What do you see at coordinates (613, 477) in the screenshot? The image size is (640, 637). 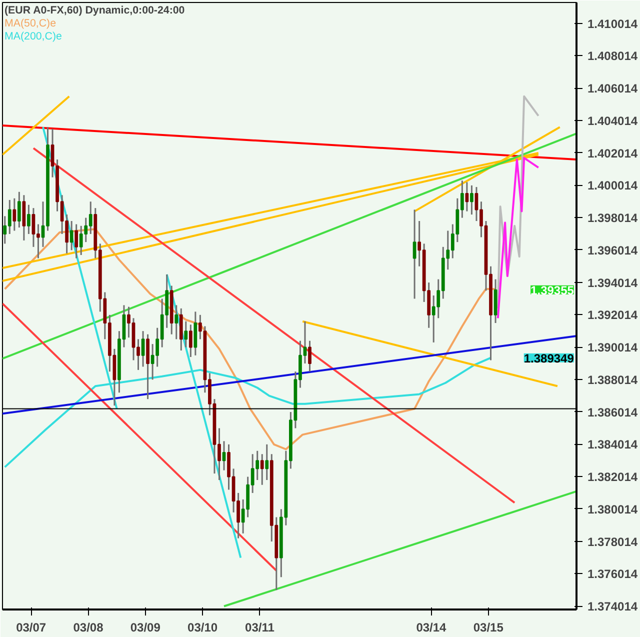 I see `y-tick-label: 1.382014` at bounding box center [613, 477].